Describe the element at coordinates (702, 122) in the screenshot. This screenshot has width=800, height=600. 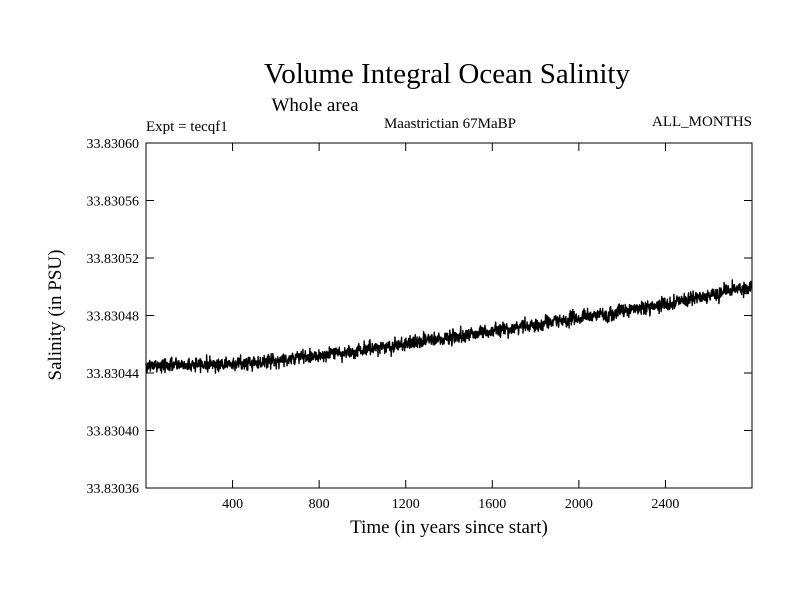
I see `months-label: ALL_MONTHS` at that location.